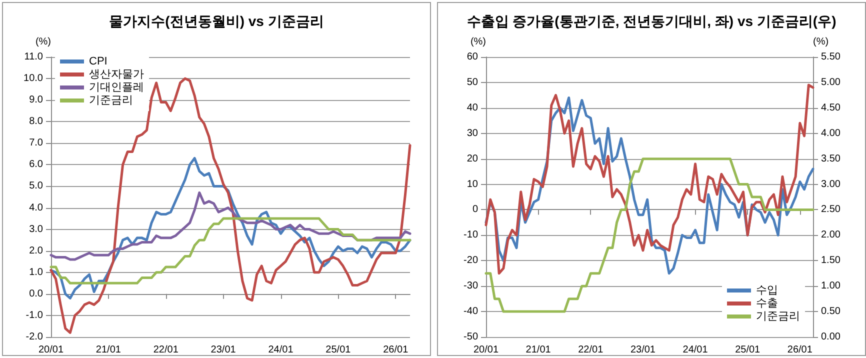 This screenshot has height=358, width=866. Describe the element at coordinates (767, 304) in the screenshot. I see `legend-label: 수출` at that location.